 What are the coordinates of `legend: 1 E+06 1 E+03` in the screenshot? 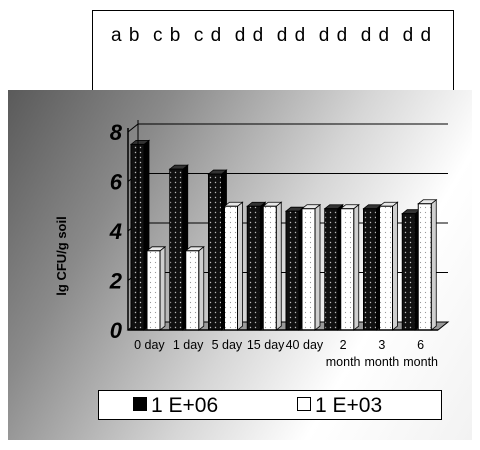 It's located at (270, 405).